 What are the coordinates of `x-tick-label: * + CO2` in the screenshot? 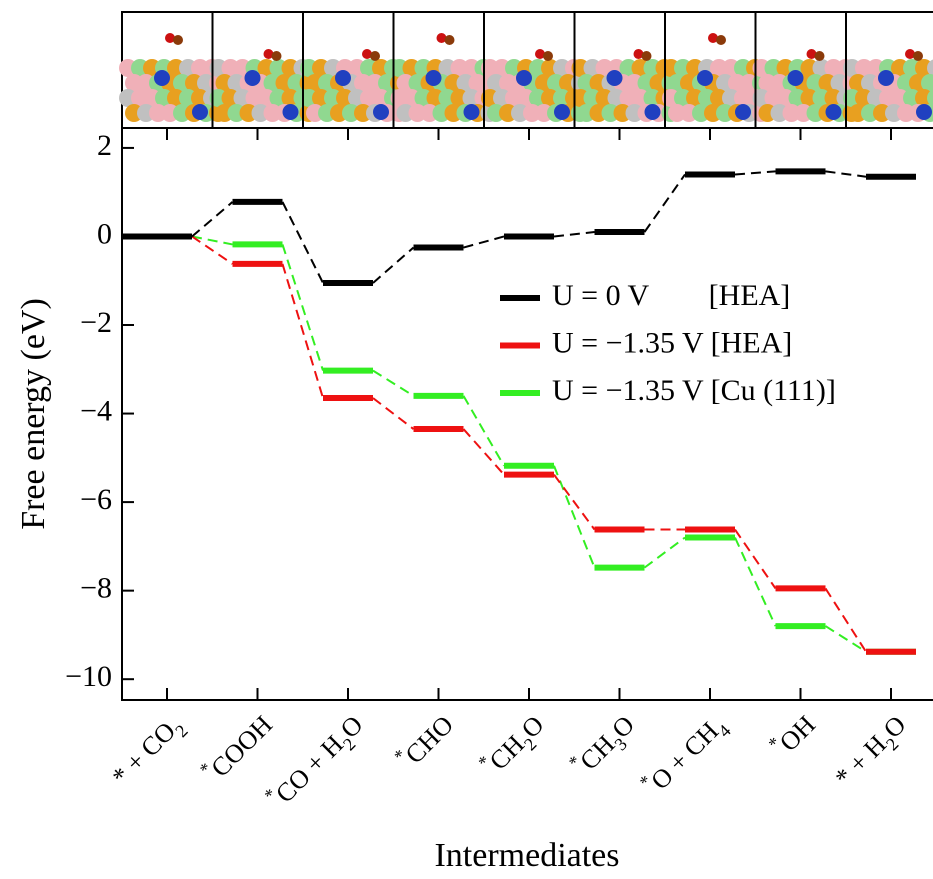 It's located at (149, 753).